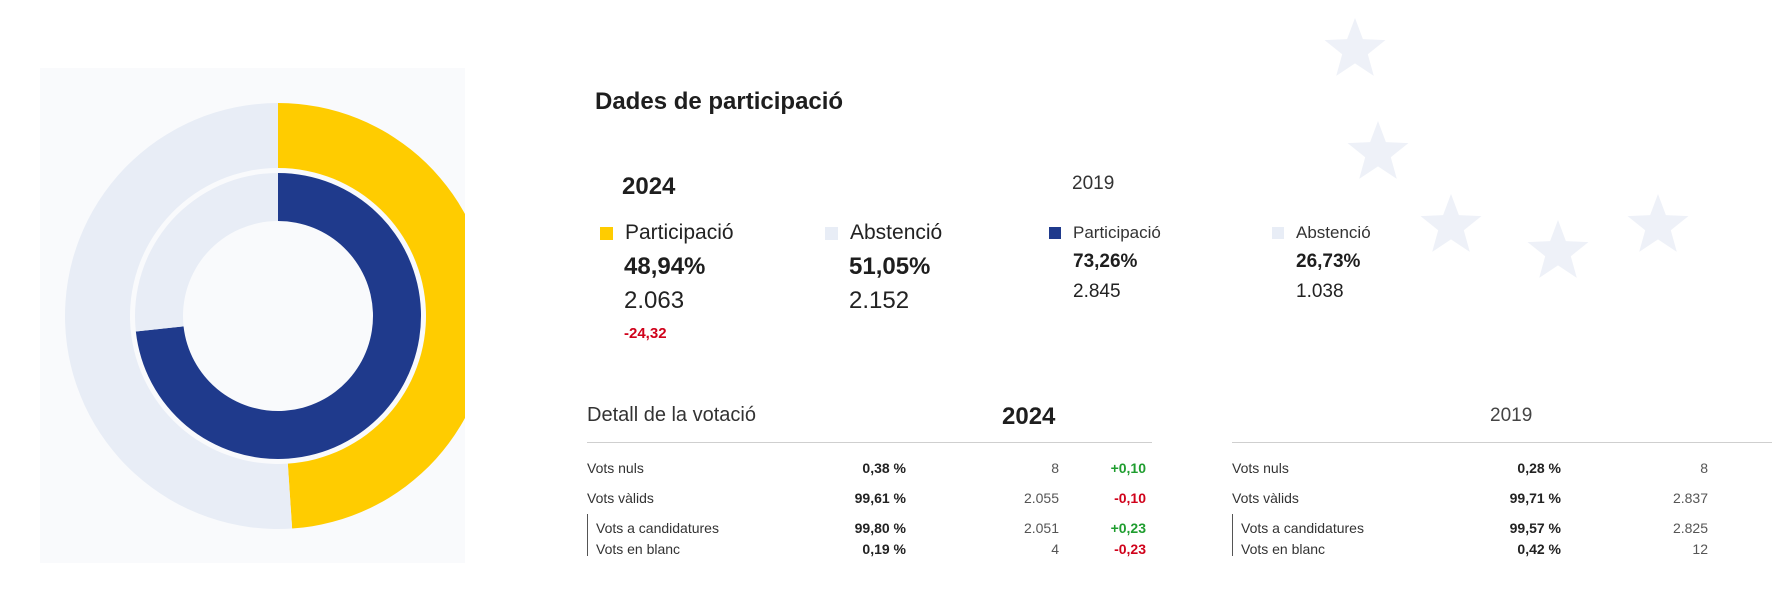 This screenshot has height=596, width=1772. Describe the element at coordinates (1041, 498) in the screenshot. I see `row-count: 2.055` at that location.